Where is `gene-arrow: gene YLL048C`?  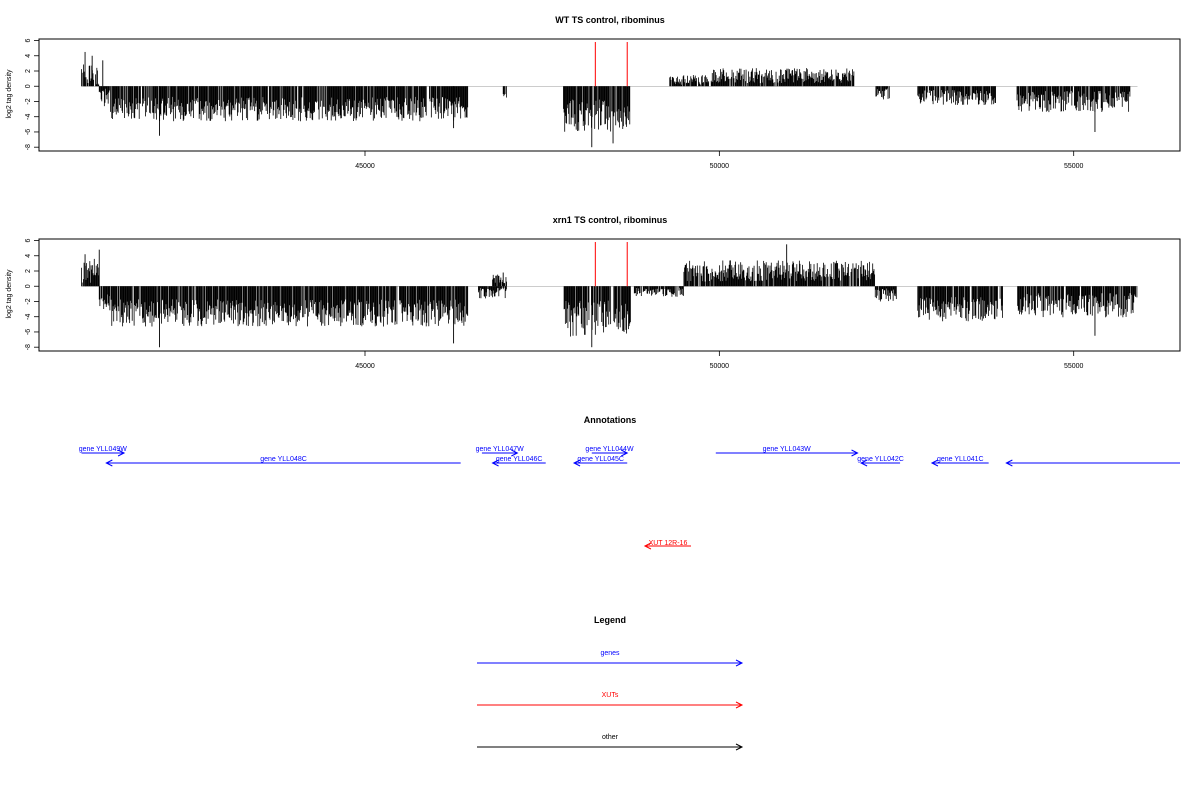
gene-arrow: gene YLL048C is located at coordinates (283, 461).